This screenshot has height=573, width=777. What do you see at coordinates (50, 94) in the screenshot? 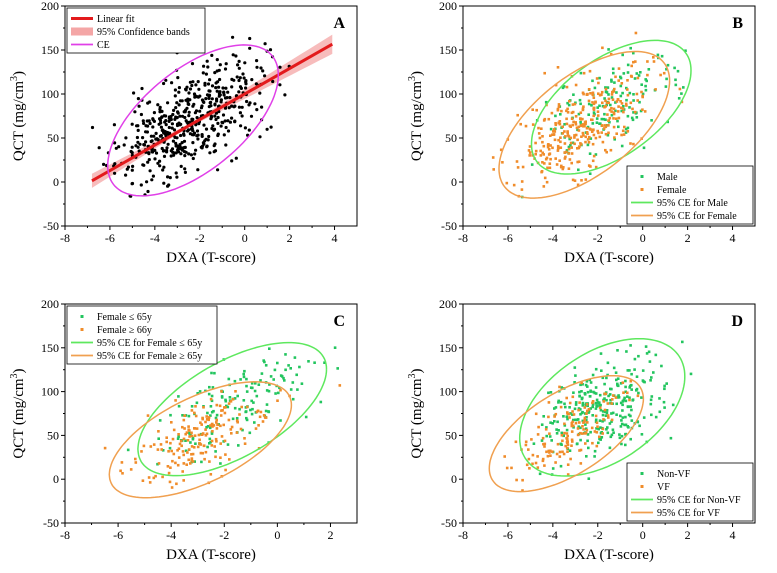
I see `y-tick-label: 100` at bounding box center [50, 94].